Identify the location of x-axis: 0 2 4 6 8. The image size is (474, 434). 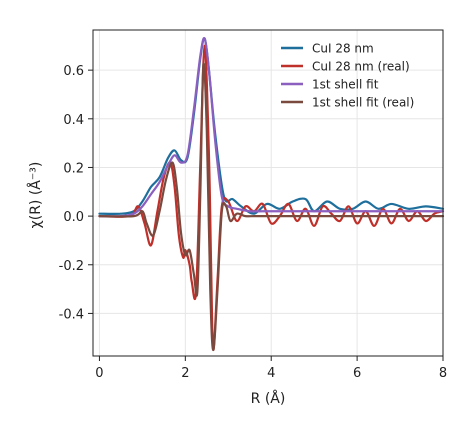
(271, 368).